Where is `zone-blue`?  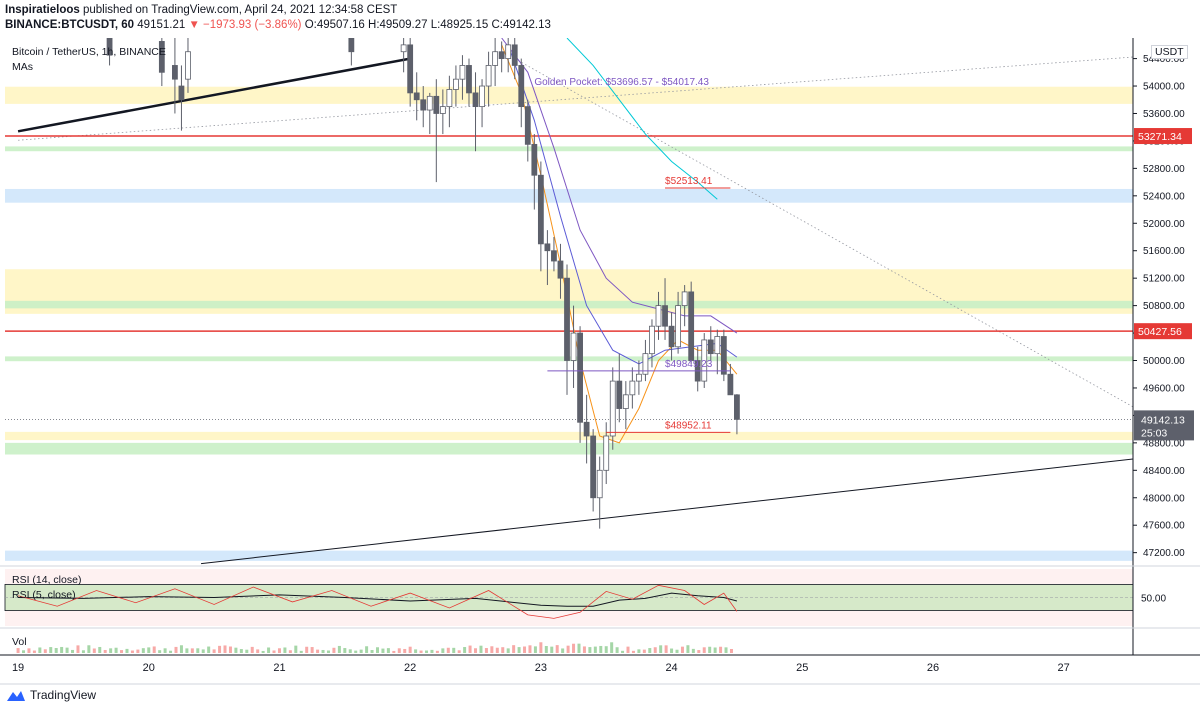 zone-blue is located at coordinates (569, 555).